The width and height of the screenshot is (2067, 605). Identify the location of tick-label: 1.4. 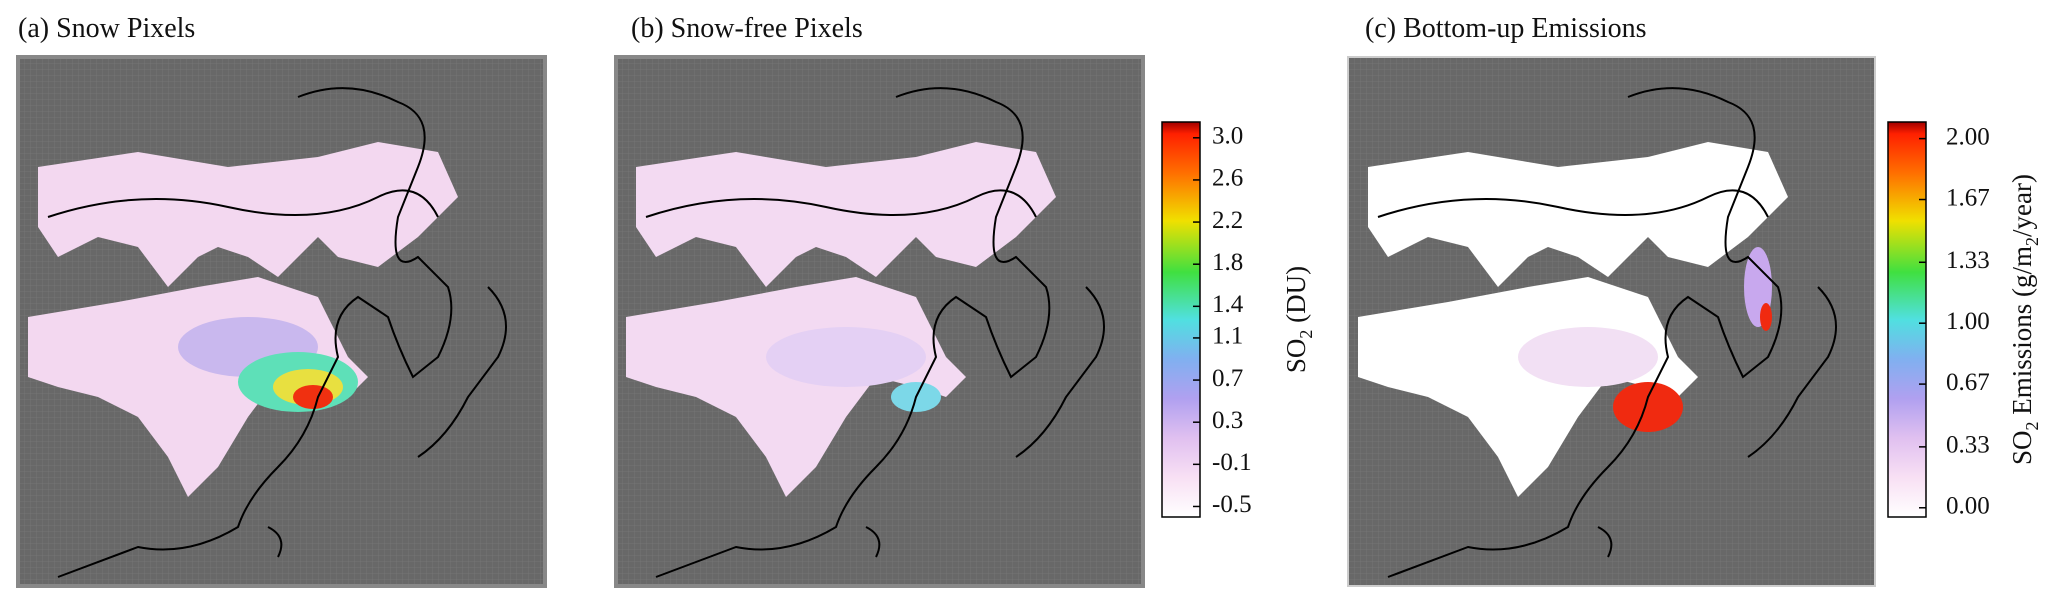
(1228, 304).